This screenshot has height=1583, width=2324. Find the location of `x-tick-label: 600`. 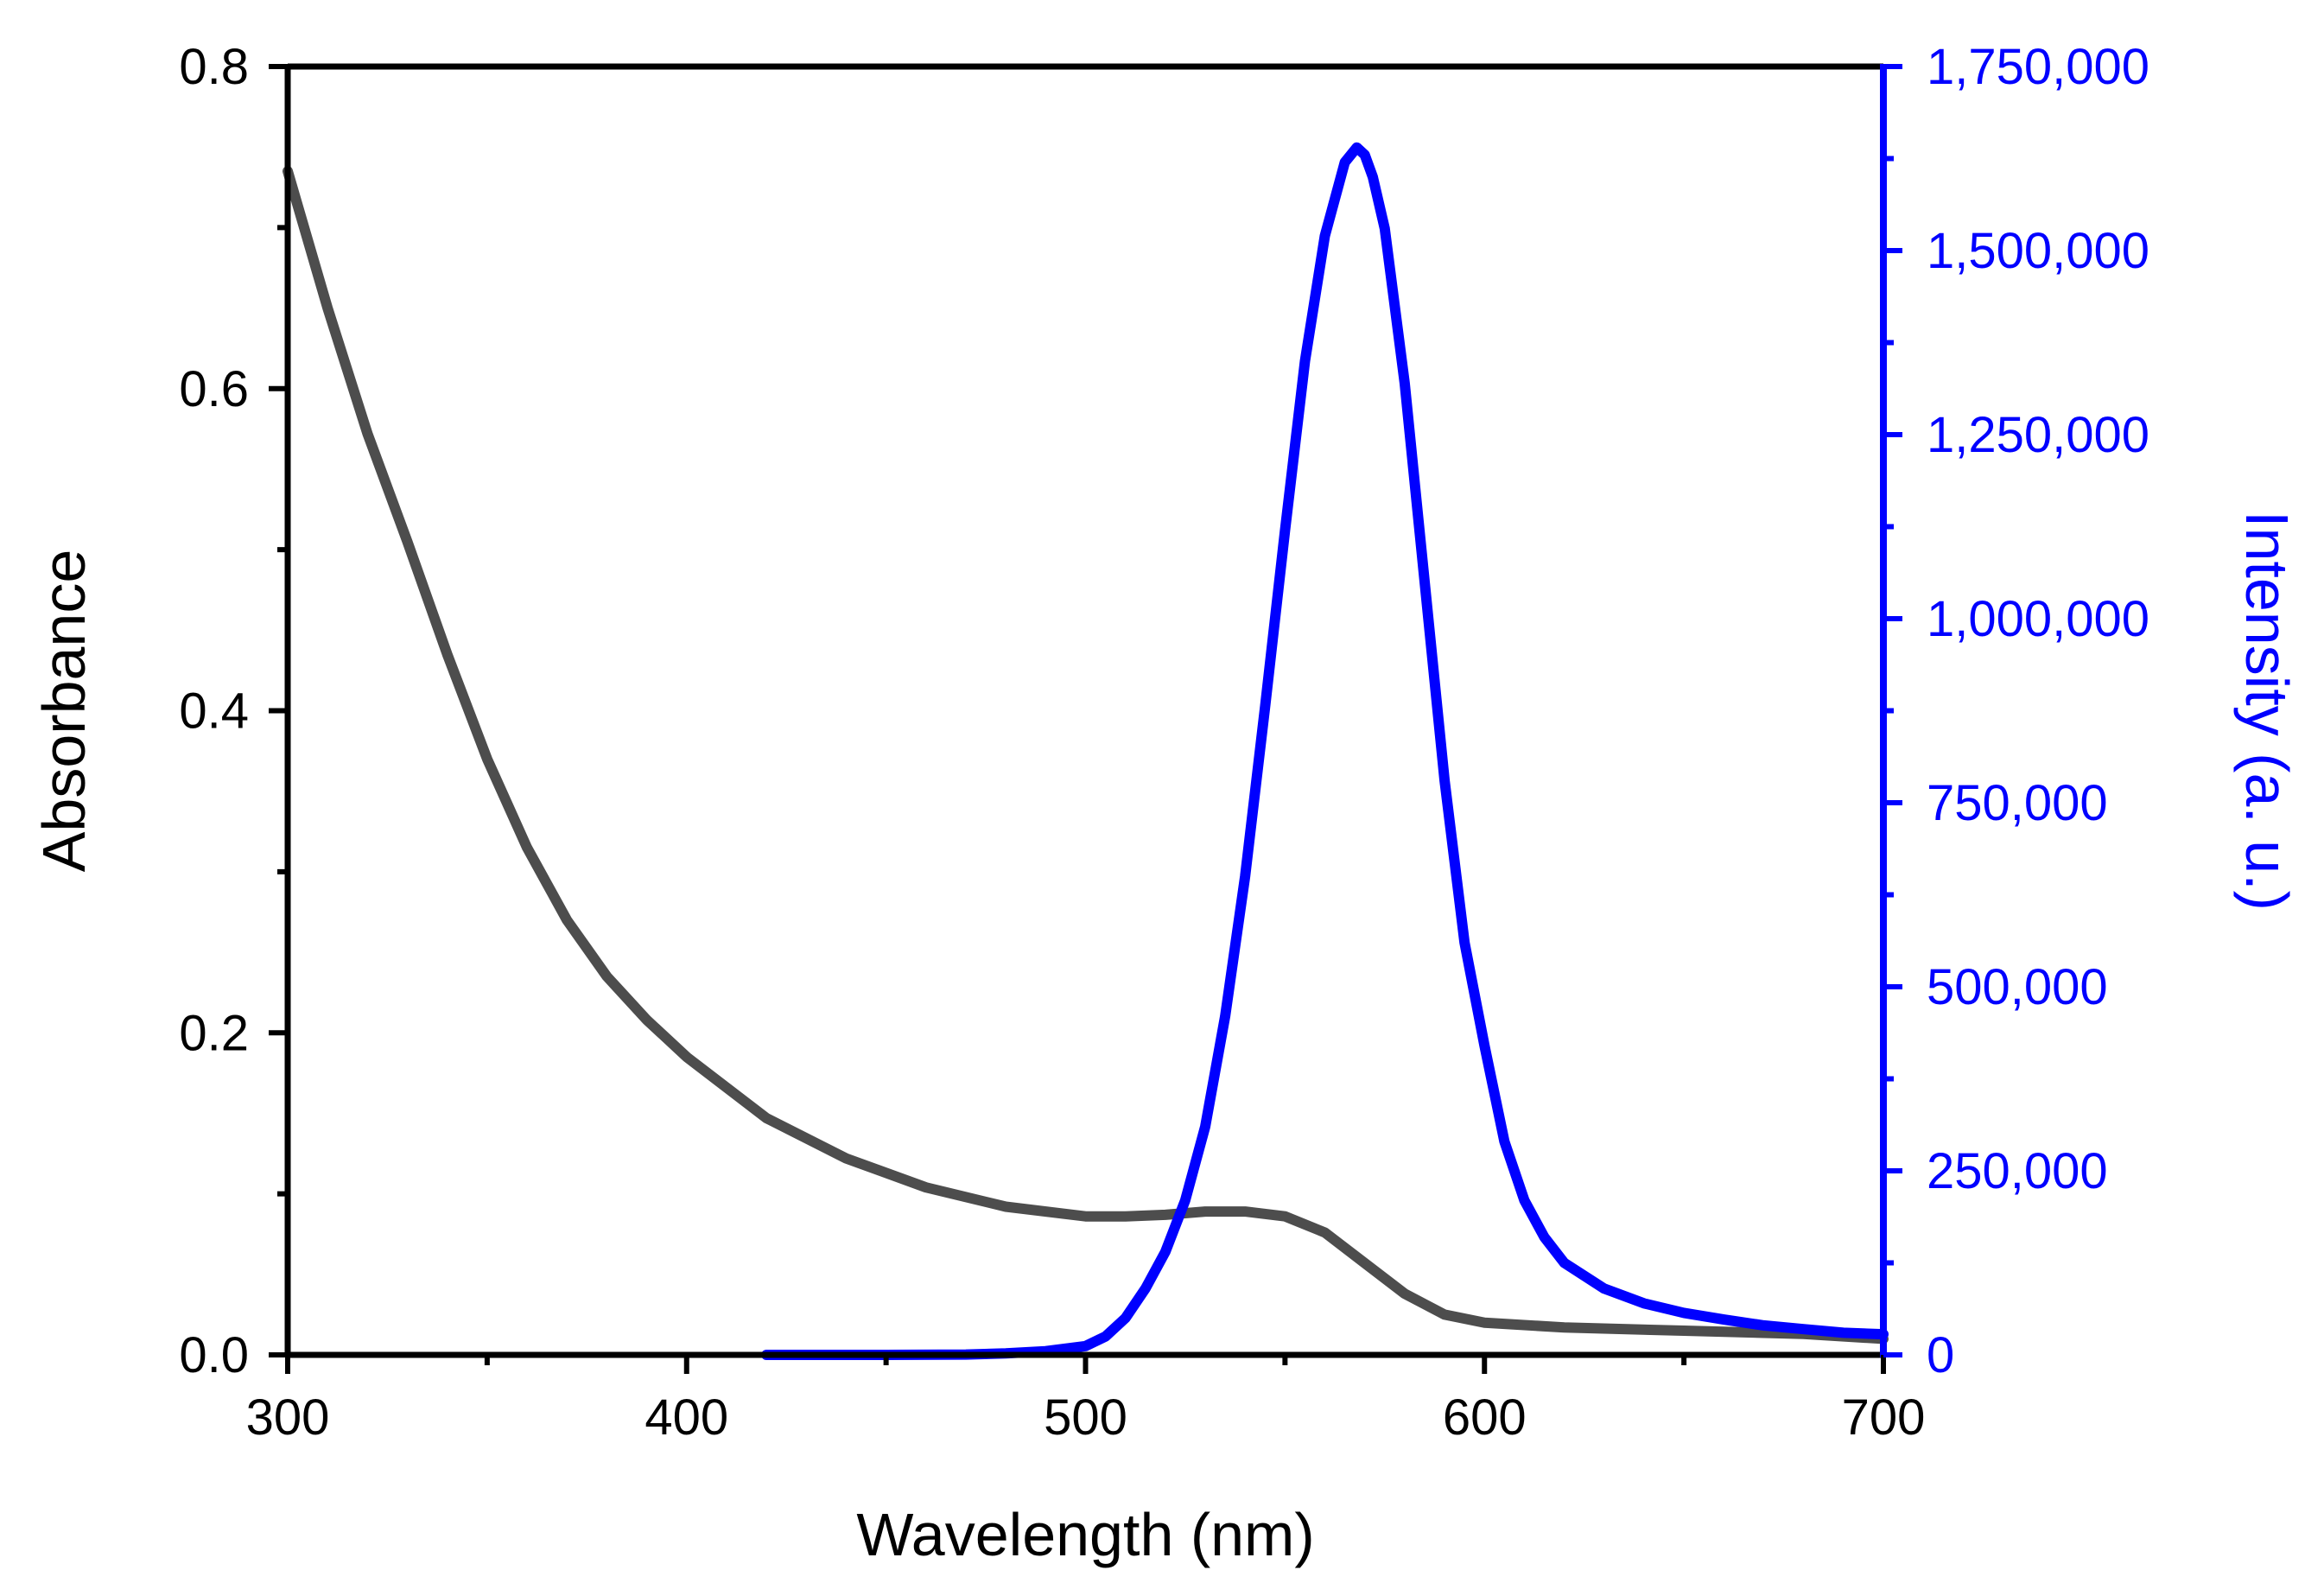

x-tick-label: 600 is located at coordinates (1485, 1417).